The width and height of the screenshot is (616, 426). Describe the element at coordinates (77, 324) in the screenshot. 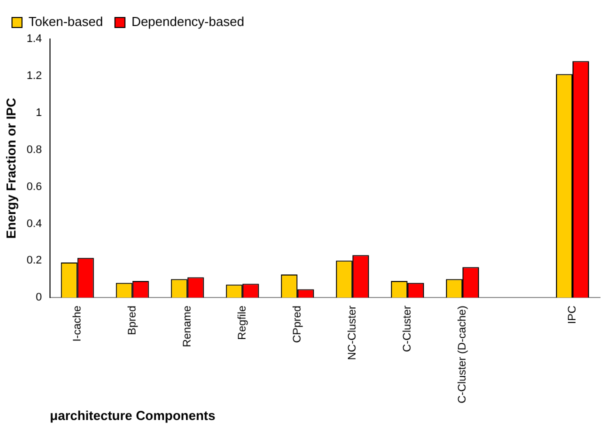

I see `x-tick-label: I-cache` at that location.